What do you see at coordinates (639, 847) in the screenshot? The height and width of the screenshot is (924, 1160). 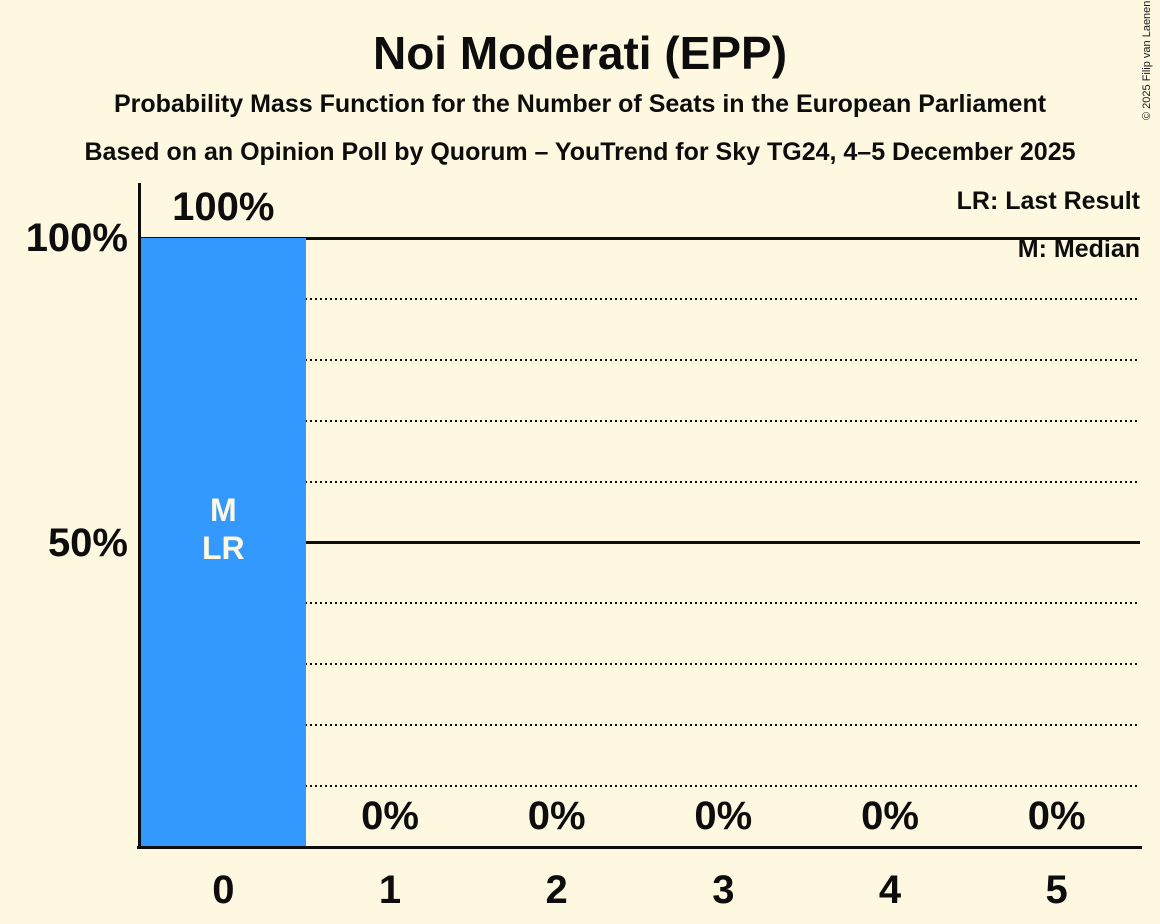 I see `x-axis-line` at bounding box center [639, 847].